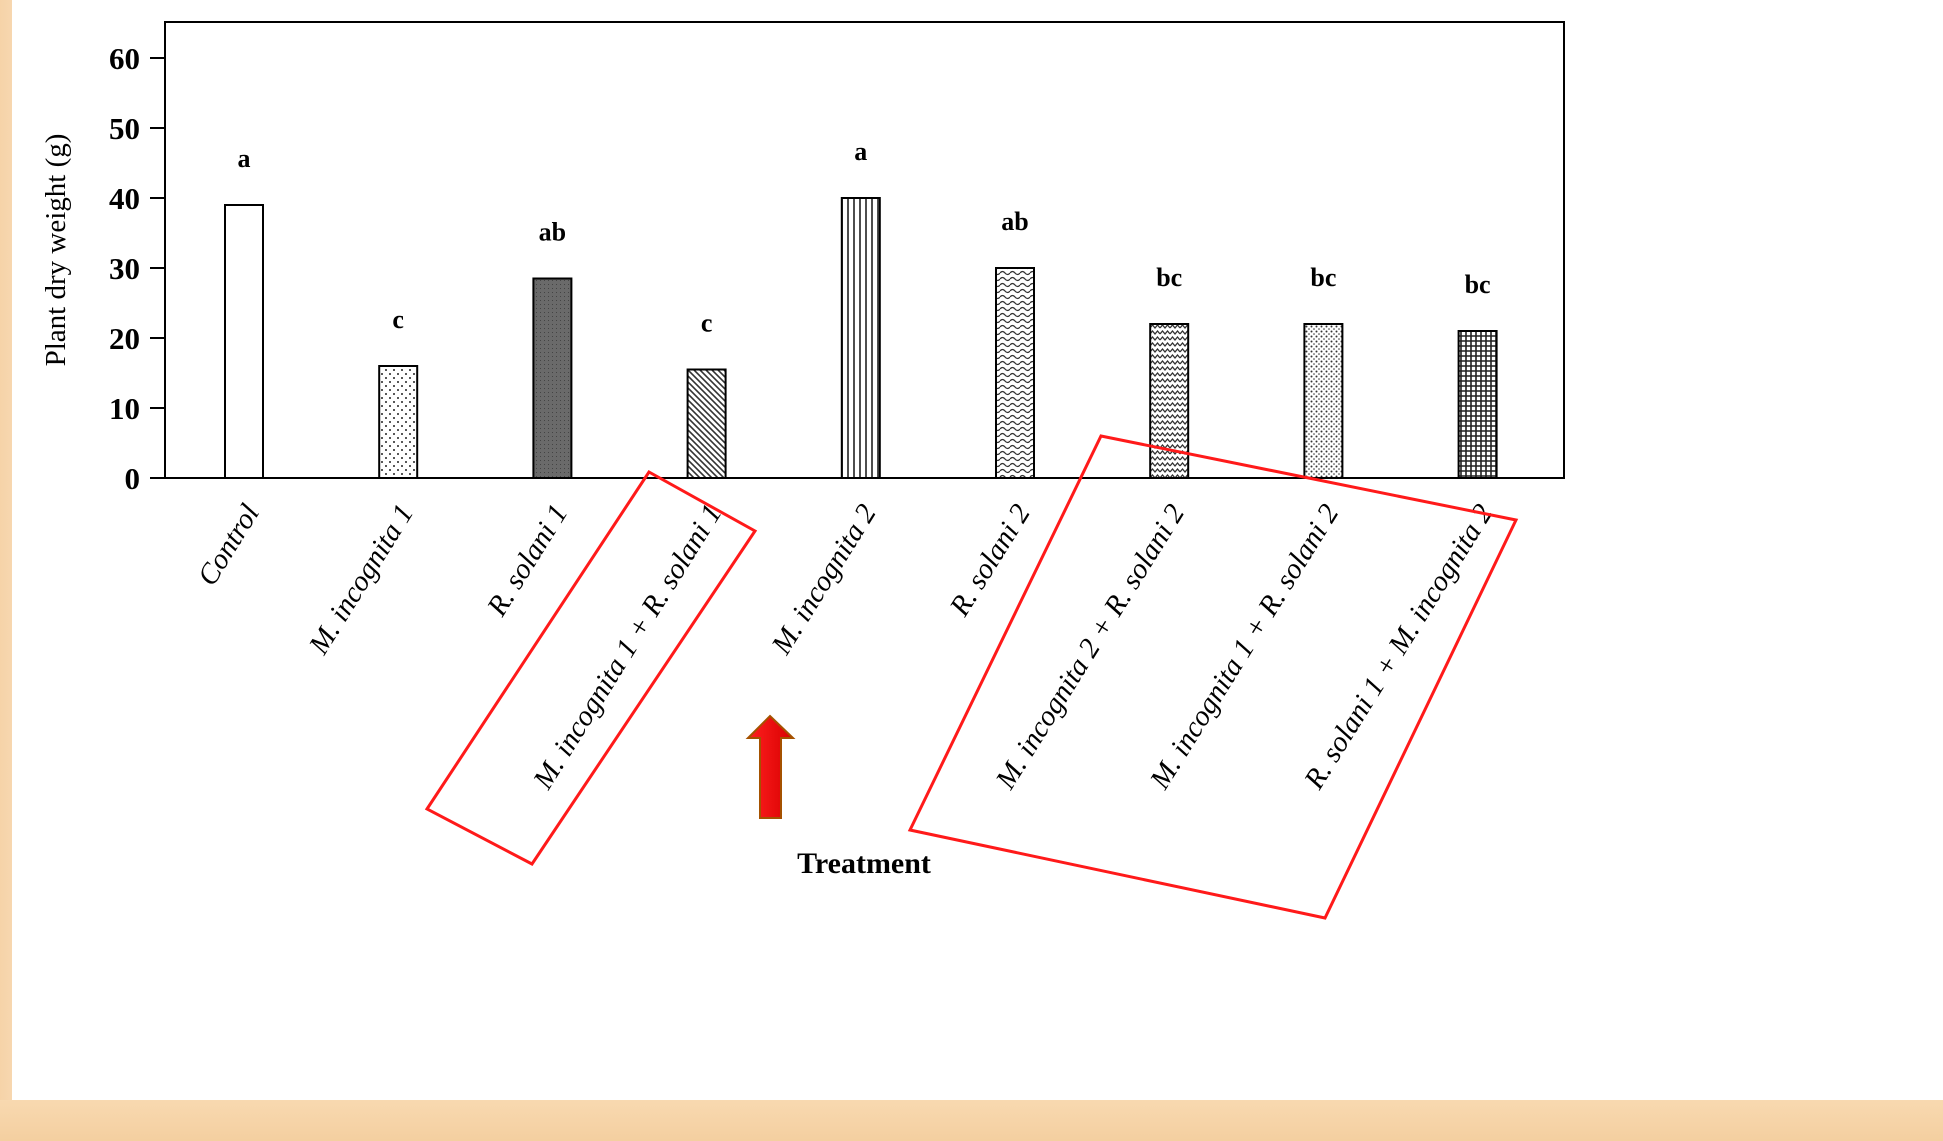 Image resolution: width=1943 pixels, height=1141 pixels. What do you see at coordinates (824, 580) in the screenshot?
I see `x-tick-label: M. incognita 2` at bounding box center [824, 580].